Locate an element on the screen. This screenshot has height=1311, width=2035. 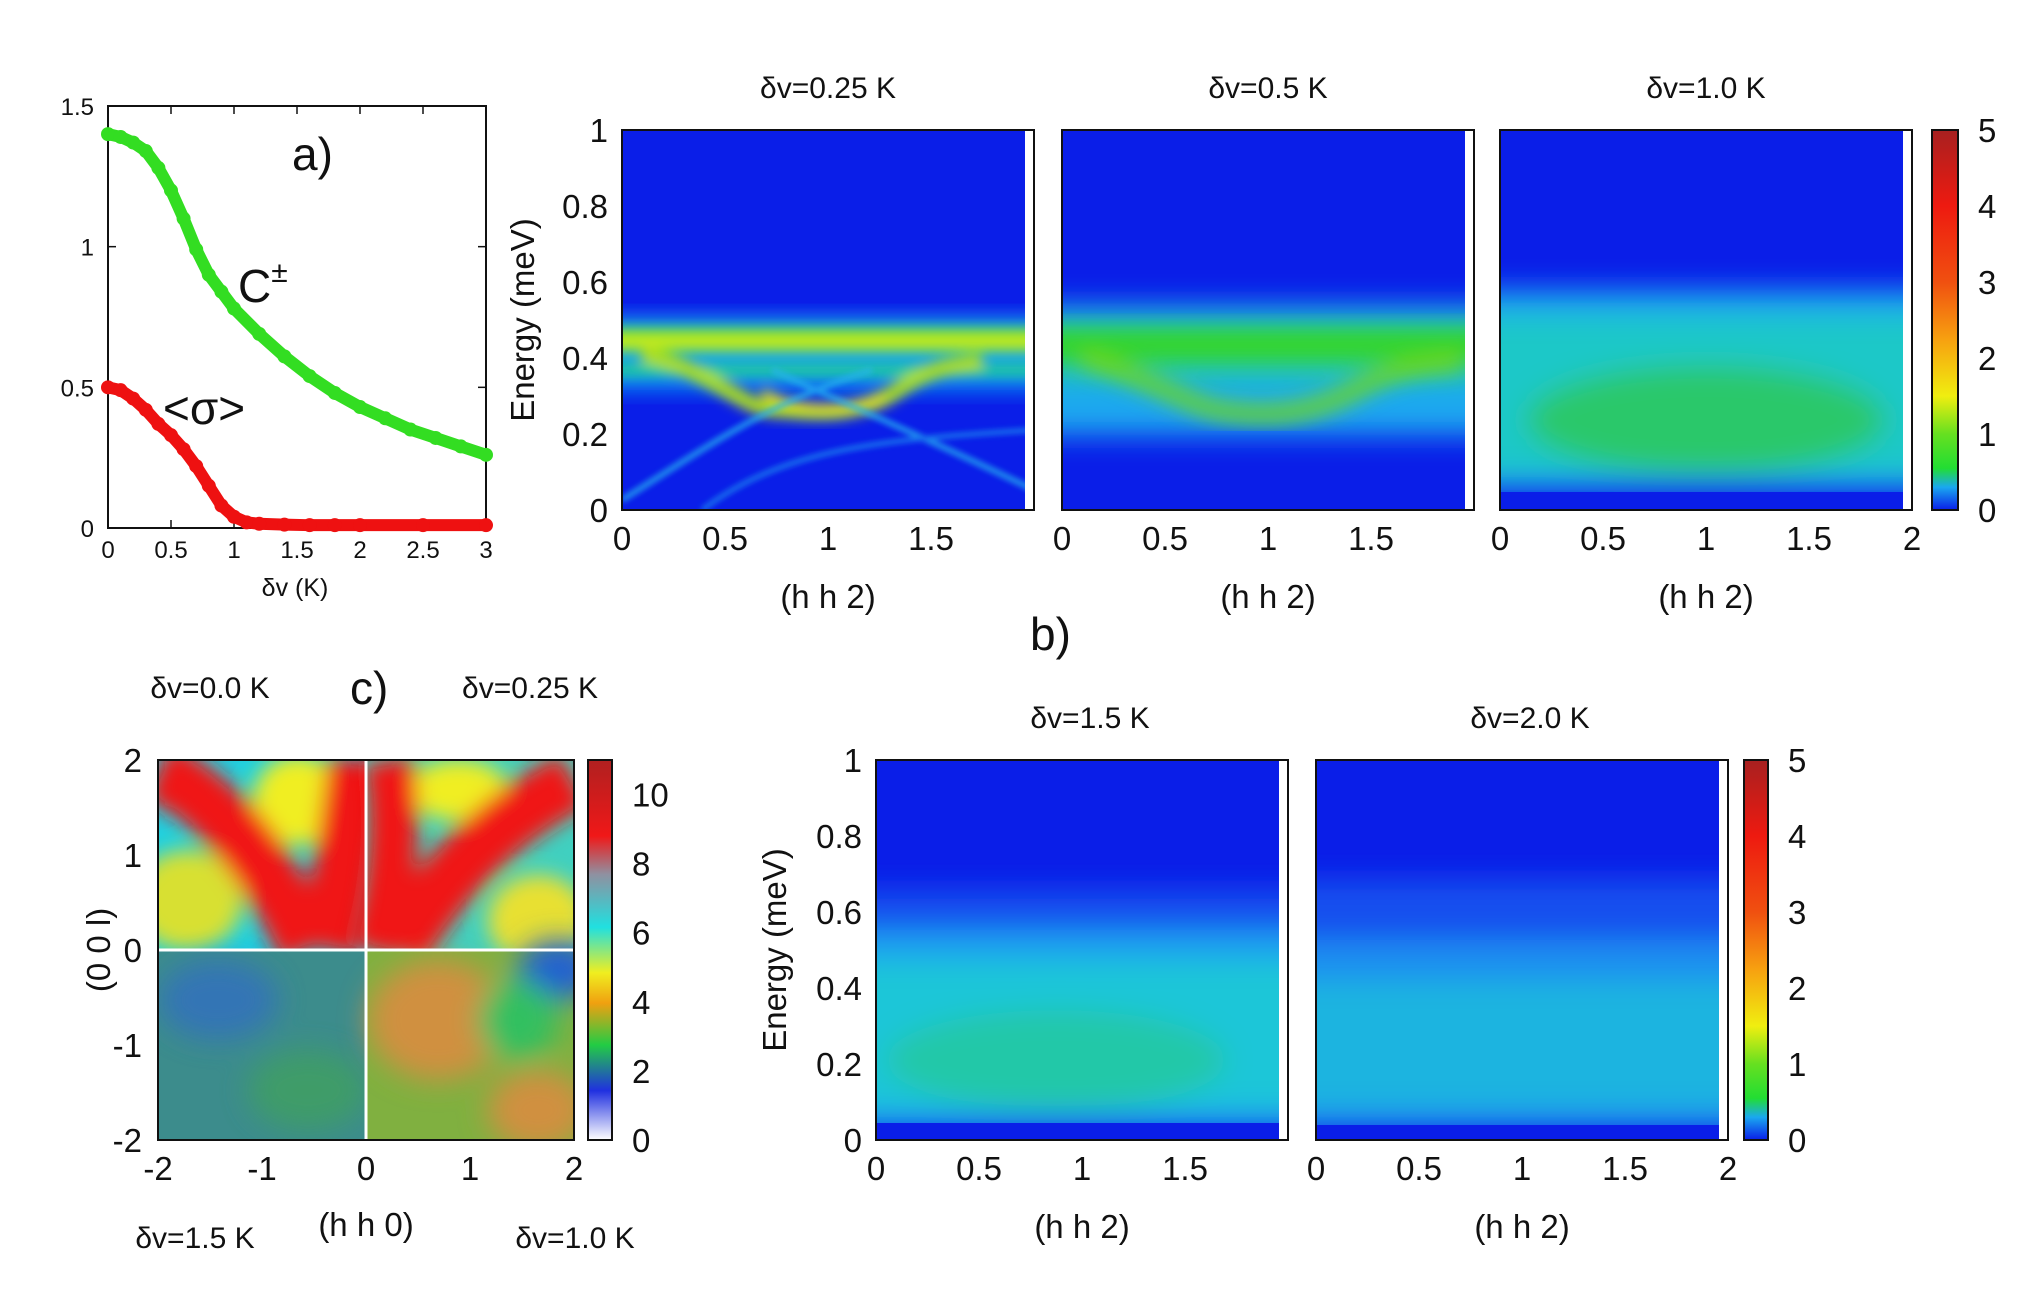
map2-white-strip is located at coordinates (1469, 320).